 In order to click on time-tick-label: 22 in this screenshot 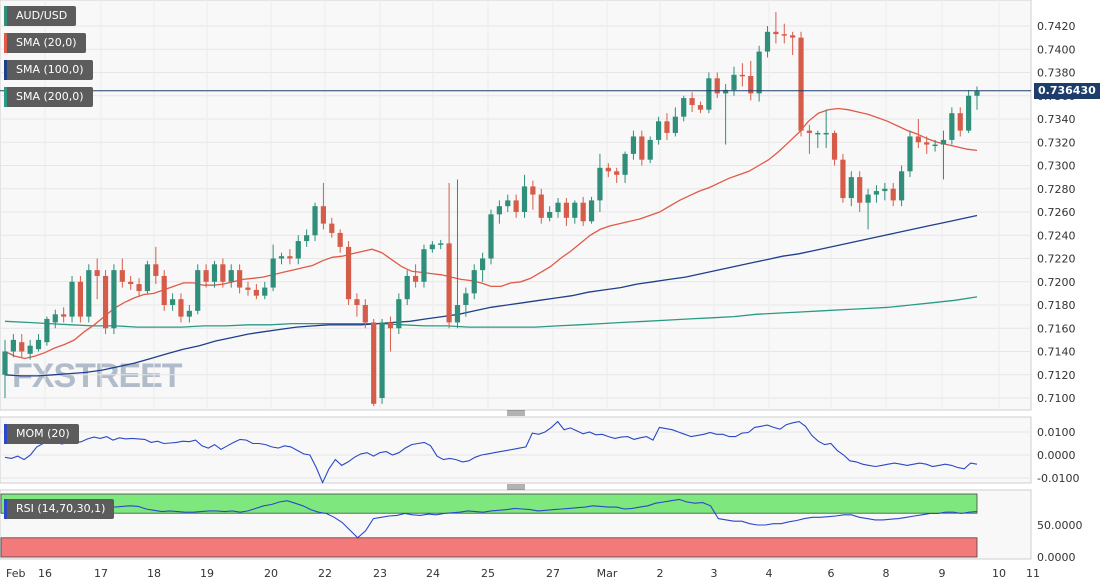, I will do `click(325, 573)`.